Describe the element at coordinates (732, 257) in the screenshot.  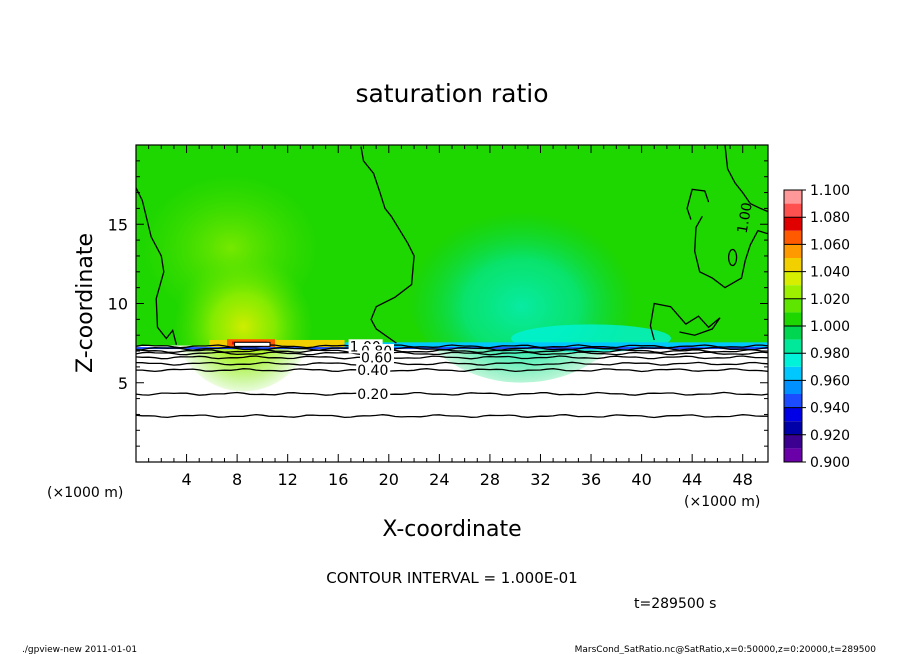
I see `contour-closed` at that location.